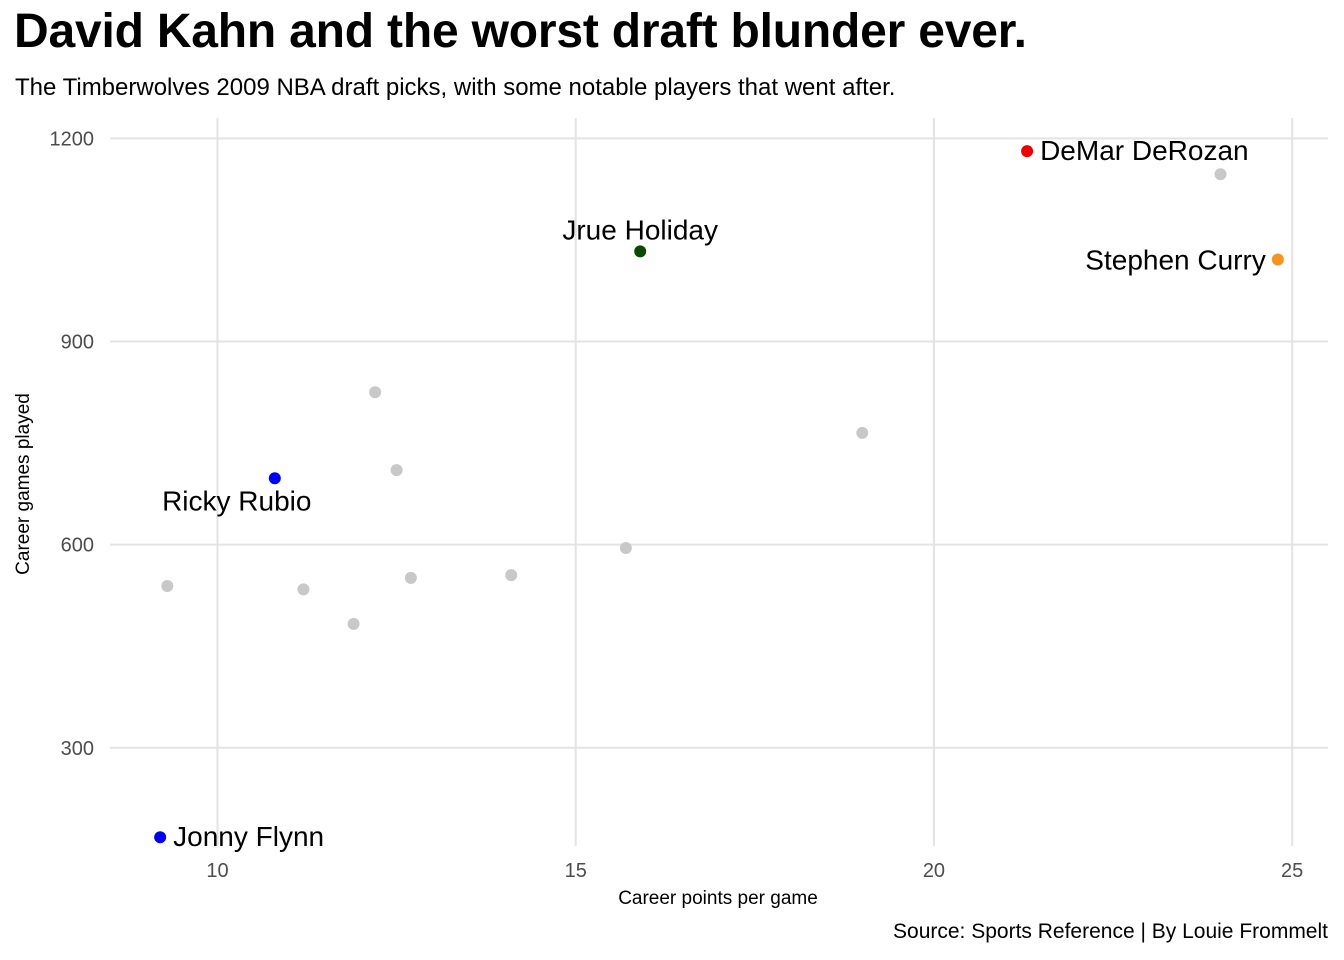 The height and width of the screenshot is (960, 1344). Describe the element at coordinates (718, 898) in the screenshot. I see `x-axis-label: Career points per game` at that location.